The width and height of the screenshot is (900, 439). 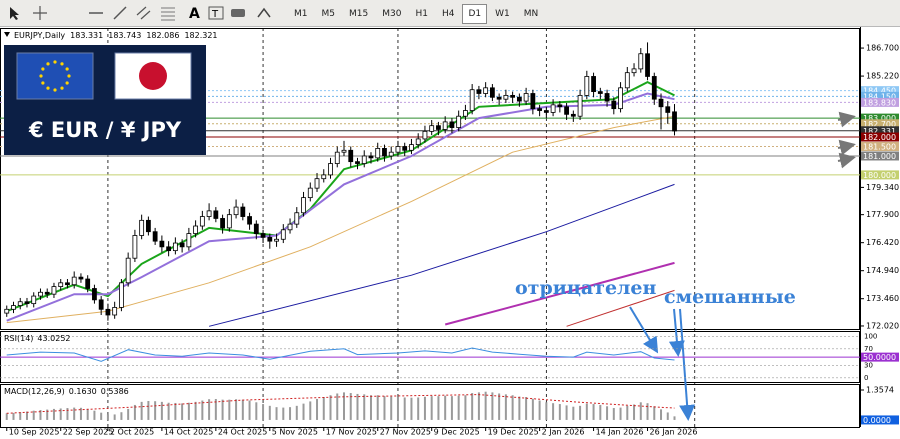 What do you see at coordinates (392, 14) in the screenshot?
I see `timeframe-button: M30` at bounding box center [392, 14].